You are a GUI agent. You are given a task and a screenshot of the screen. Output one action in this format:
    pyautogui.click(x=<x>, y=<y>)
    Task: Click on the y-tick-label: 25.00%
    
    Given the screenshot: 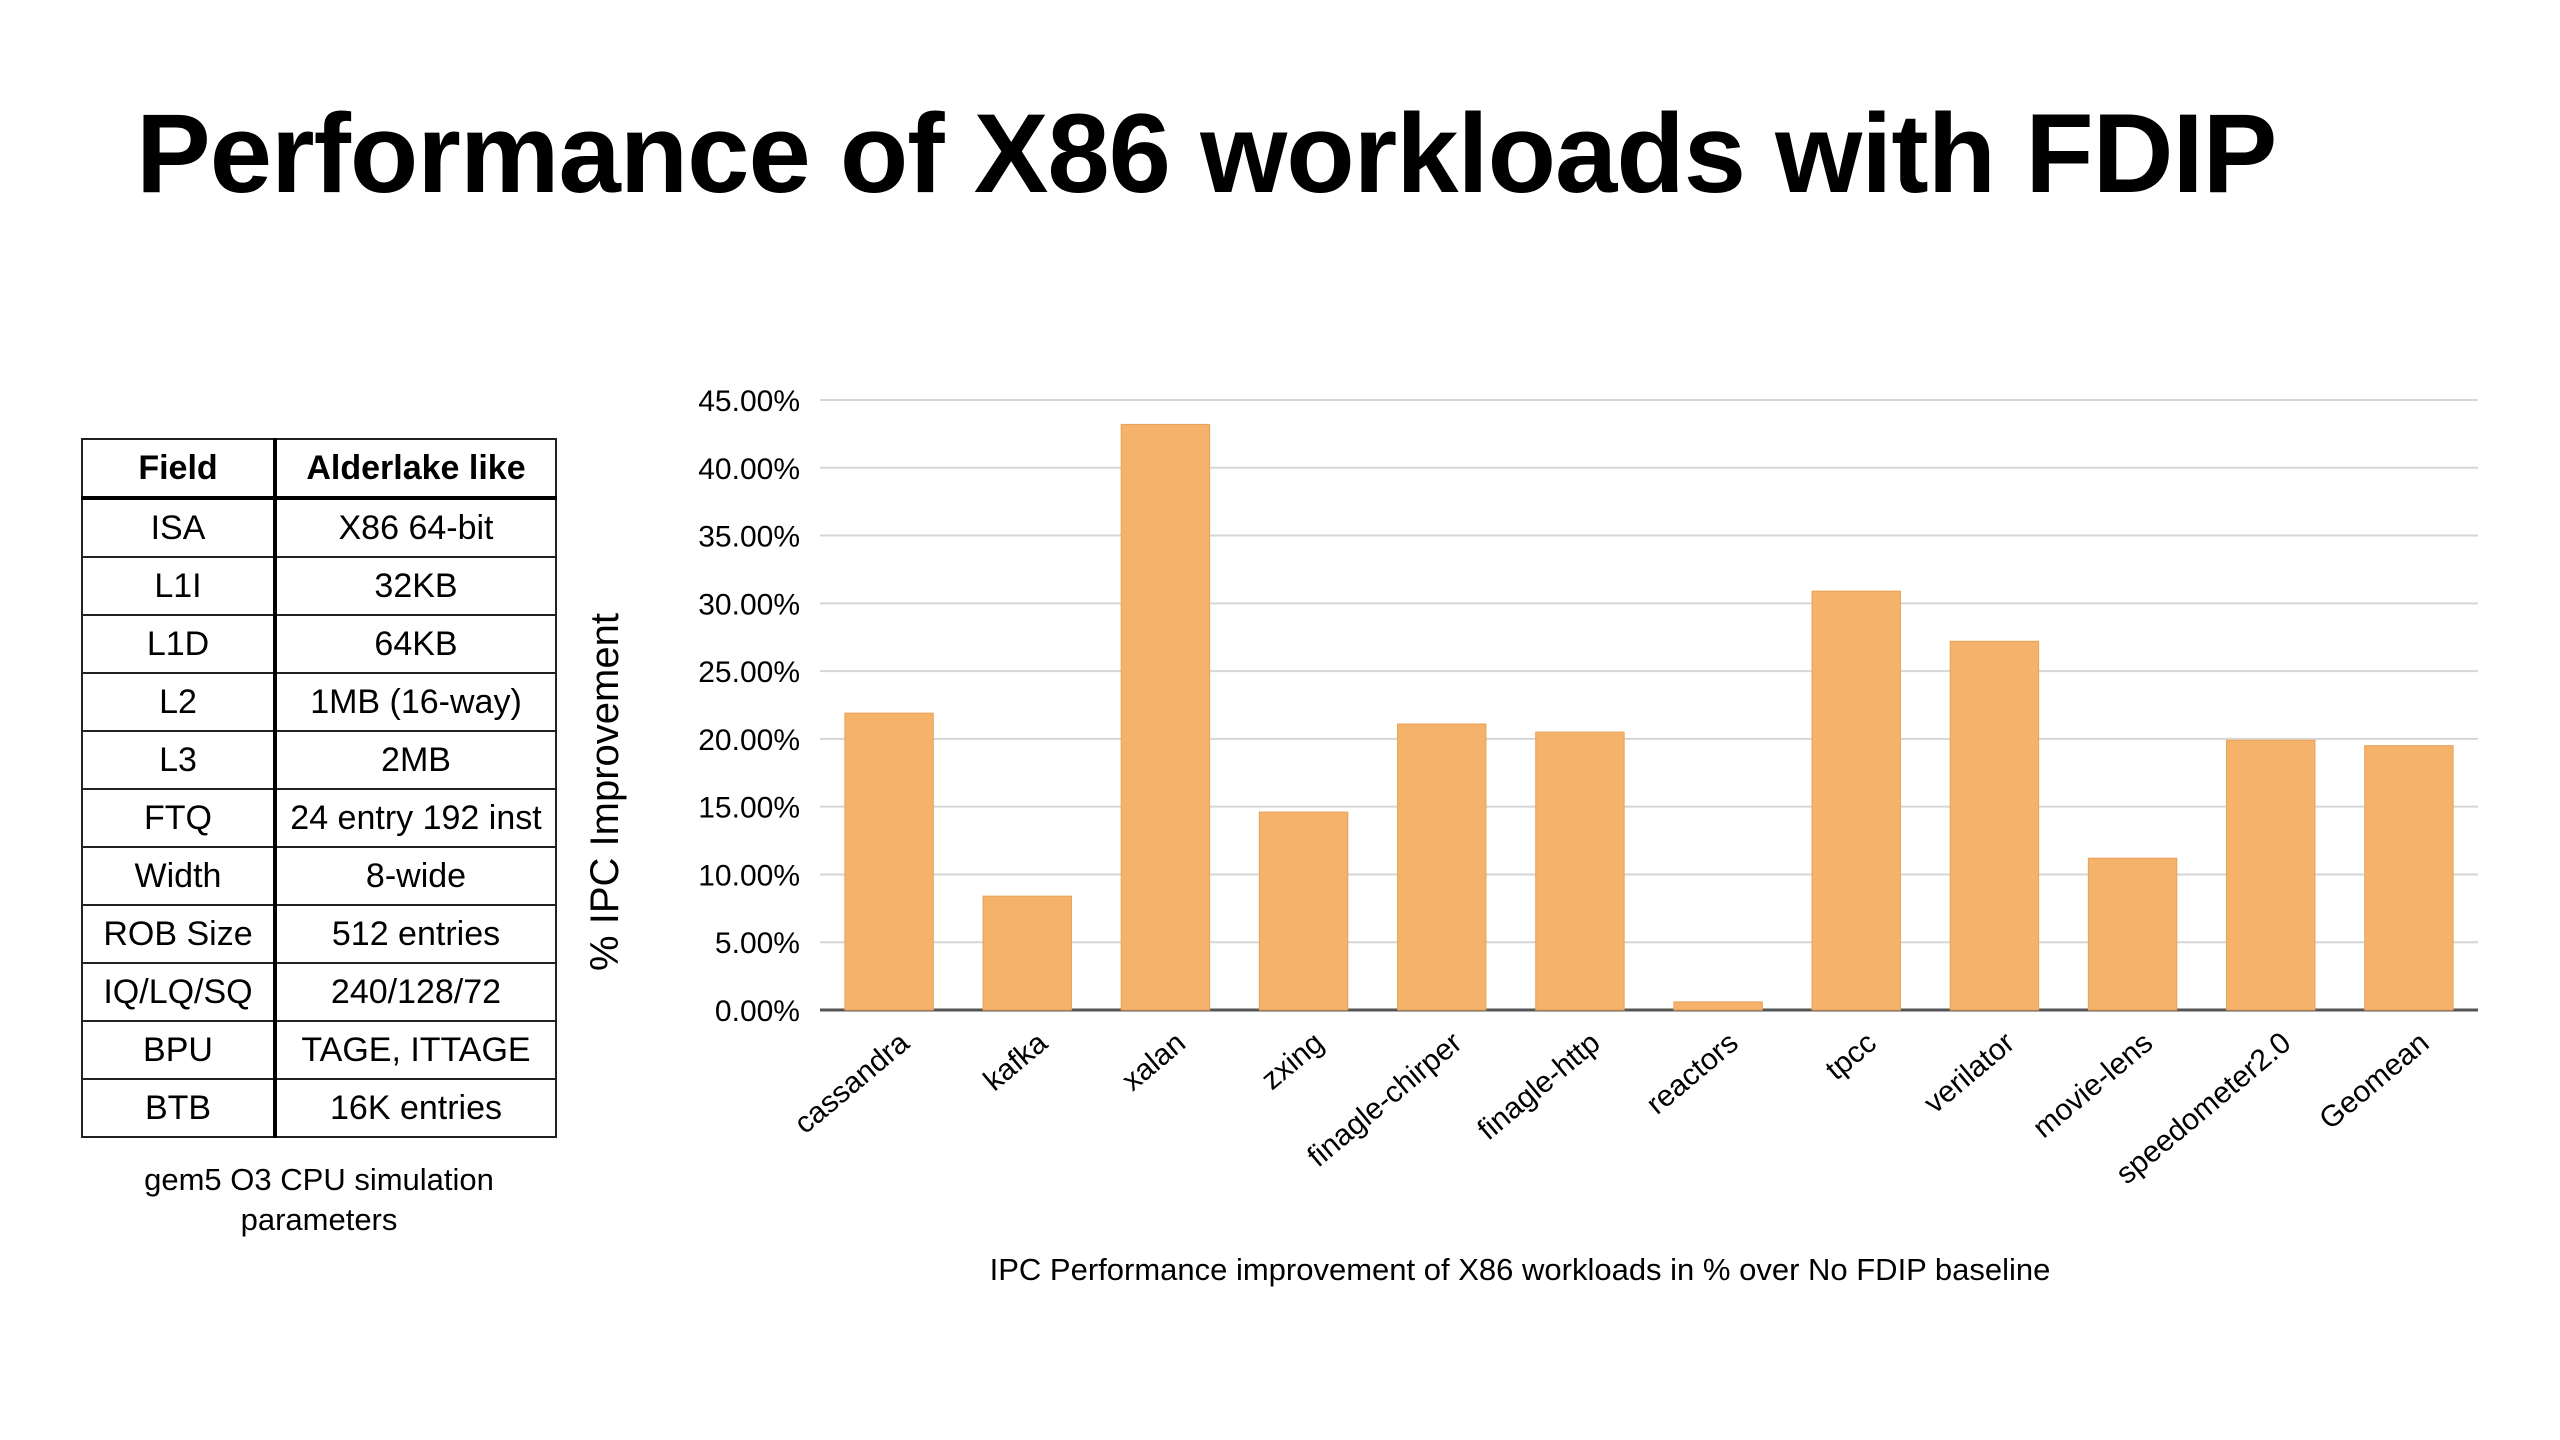 What is the action you would take?
    pyautogui.click(x=749, y=672)
    